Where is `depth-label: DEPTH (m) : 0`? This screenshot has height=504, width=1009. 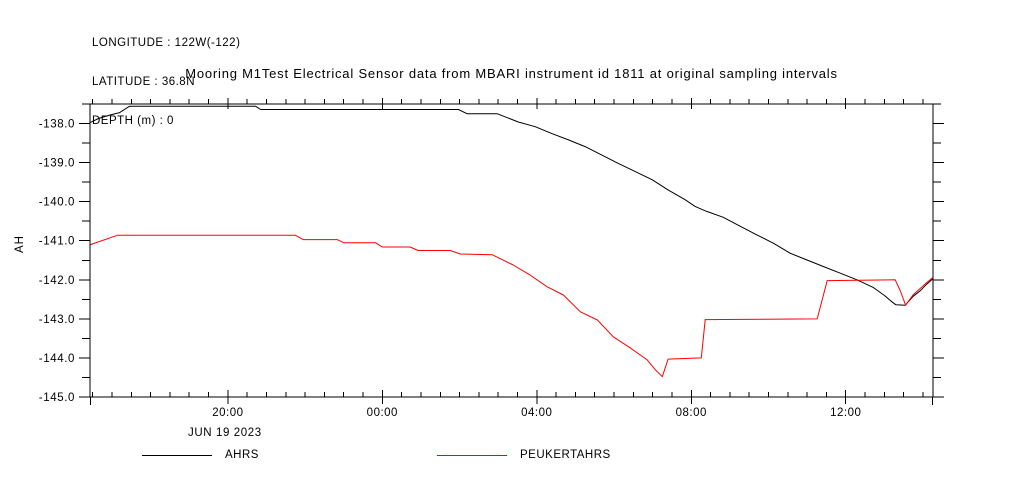 depth-label: DEPTH (m) : 0 is located at coordinates (133, 121).